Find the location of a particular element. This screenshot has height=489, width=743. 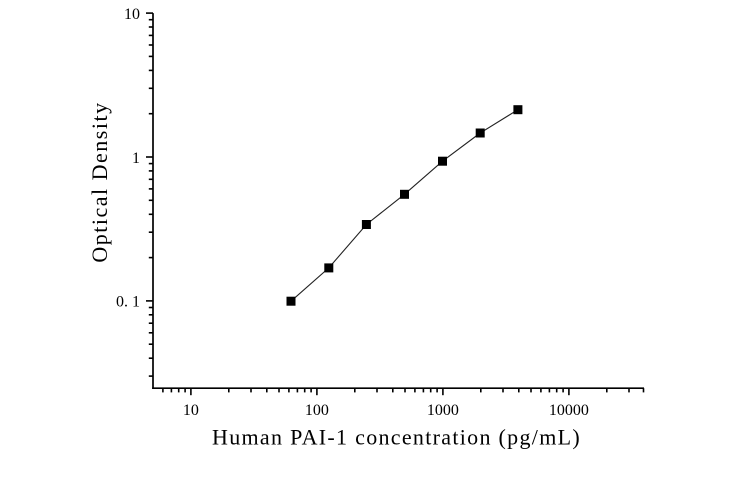

svg-text: 100 is located at coordinates (317, 410).